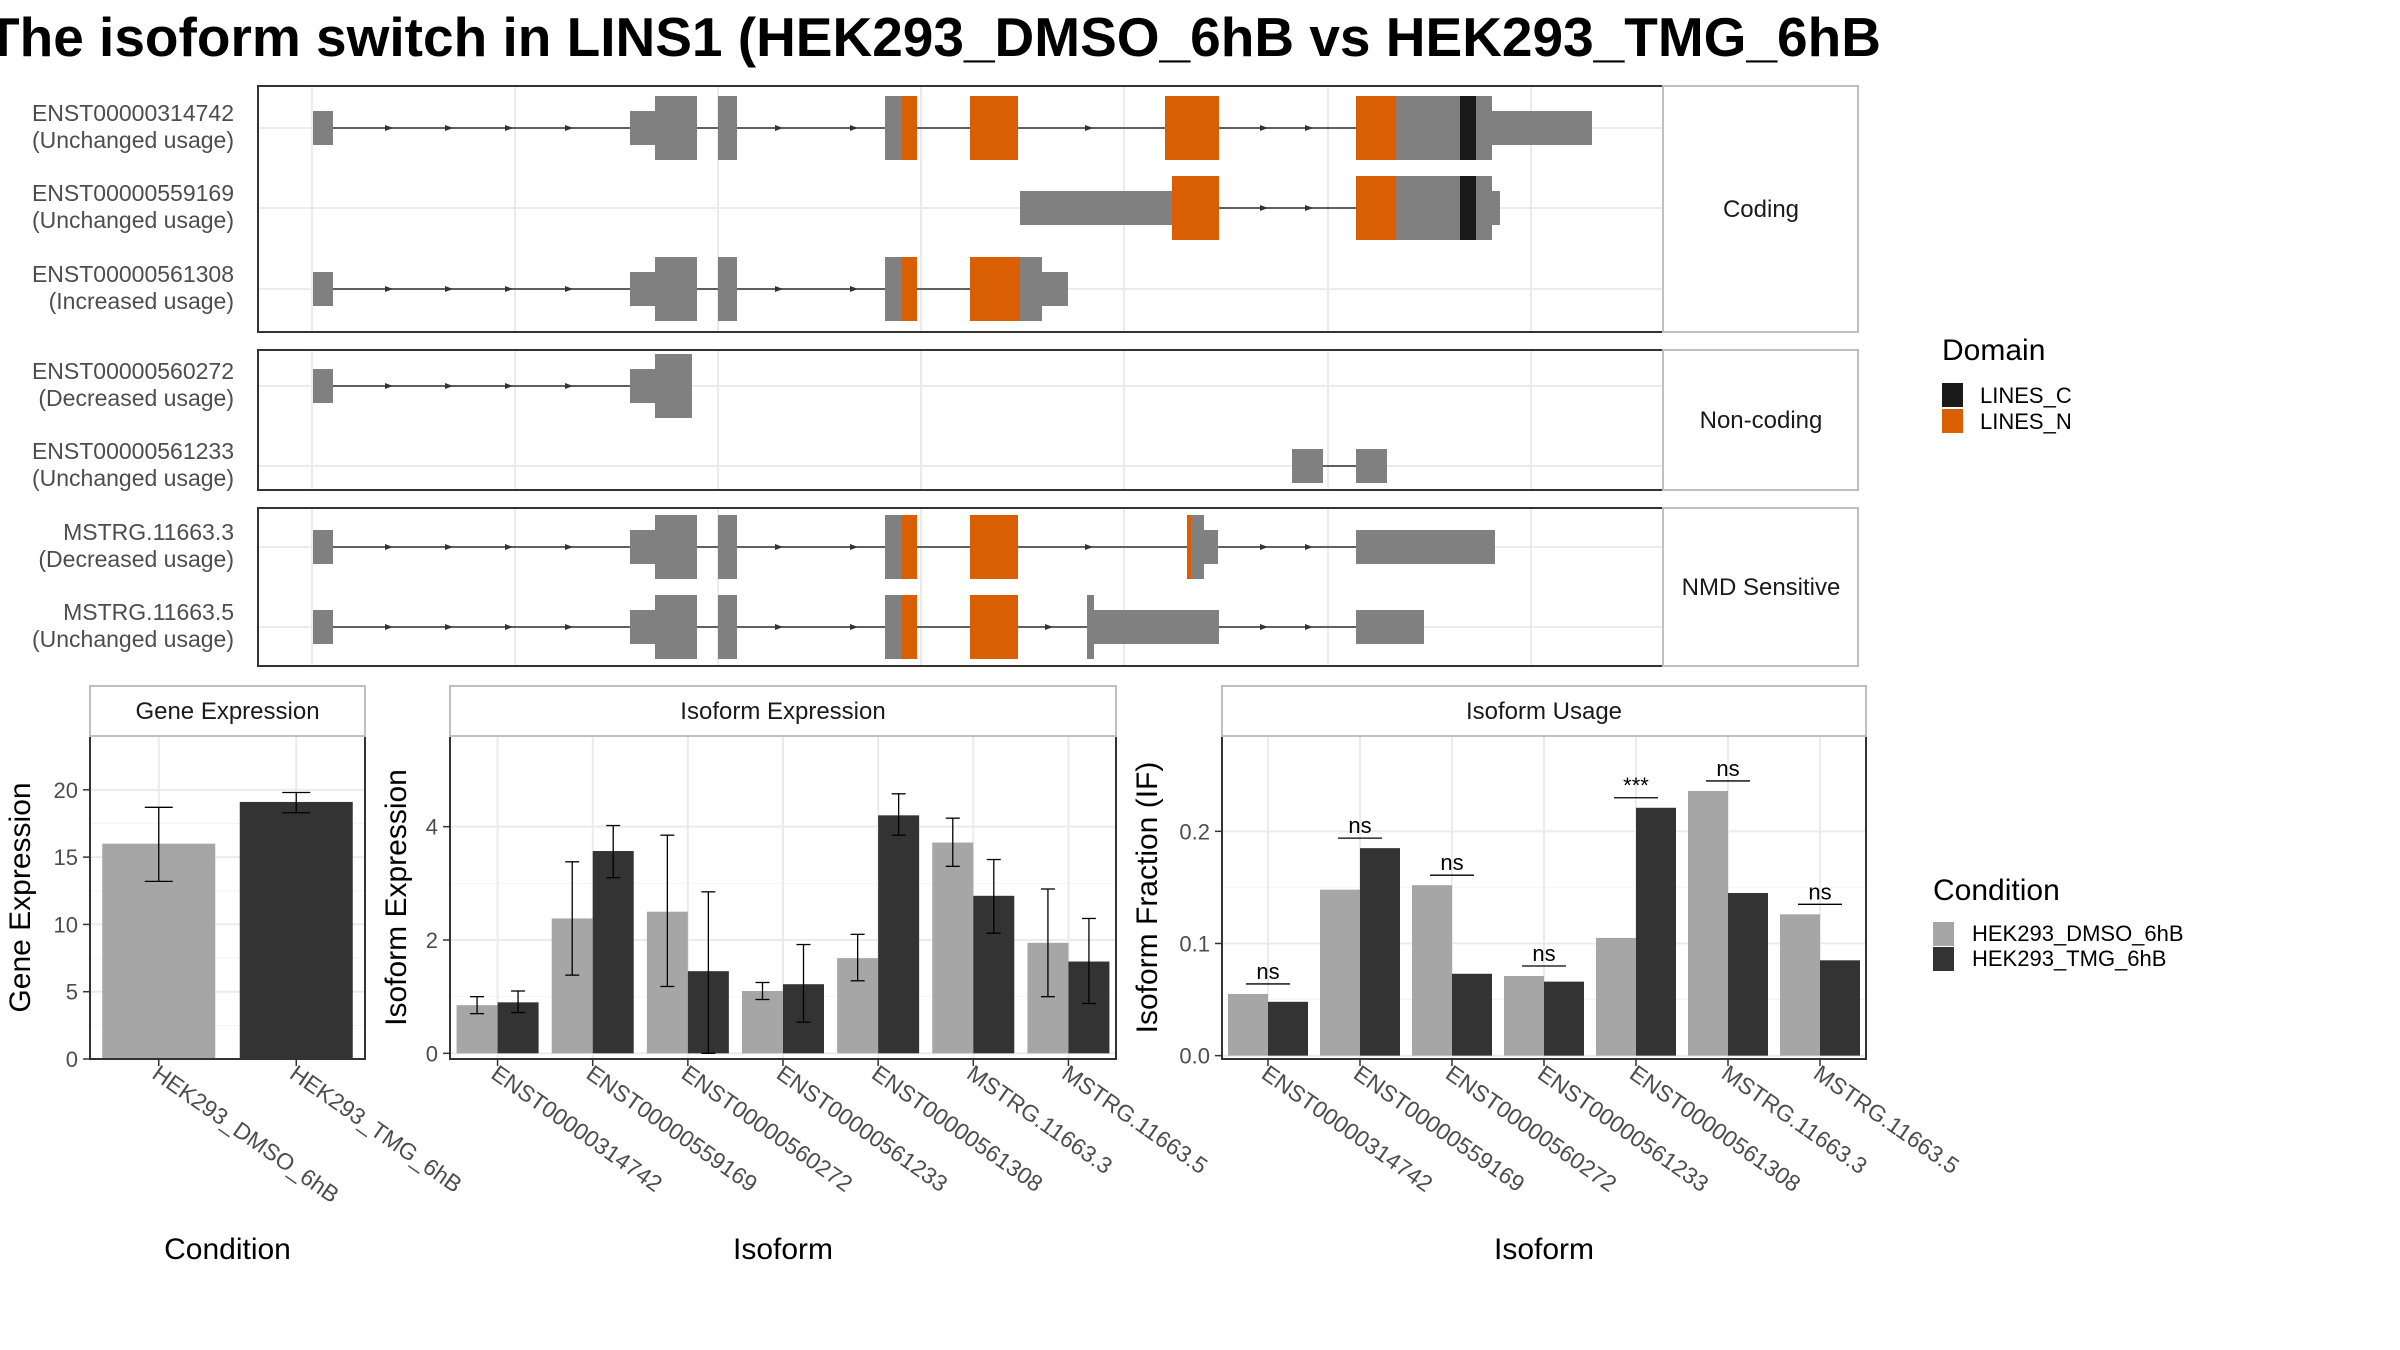 This screenshot has height=1350, width=2400. Describe the element at coordinates (1194, 1056) in the screenshot. I see `y-tick-label: 0.0` at that location.